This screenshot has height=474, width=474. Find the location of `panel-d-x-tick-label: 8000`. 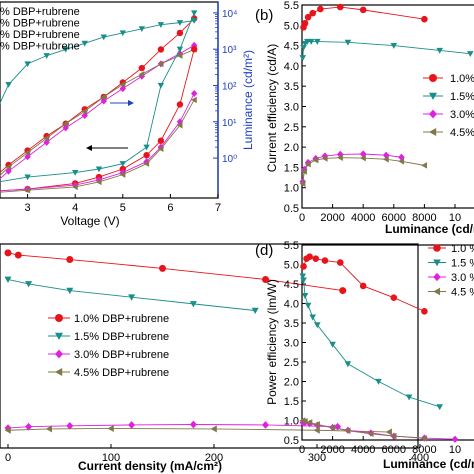

panel-d-x-tick-label: 8000 is located at coordinates (424, 450).